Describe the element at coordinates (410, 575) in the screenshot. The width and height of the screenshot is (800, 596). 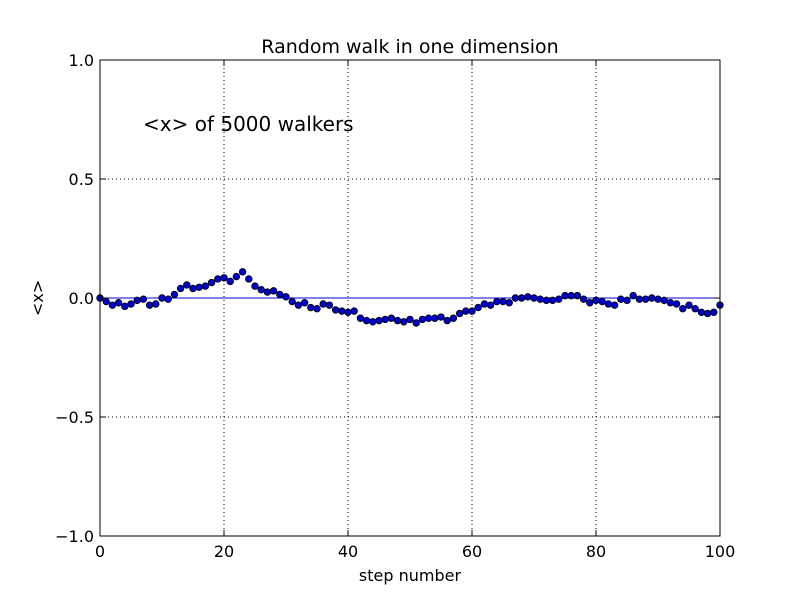
I see `x-axis-label: step number` at that location.